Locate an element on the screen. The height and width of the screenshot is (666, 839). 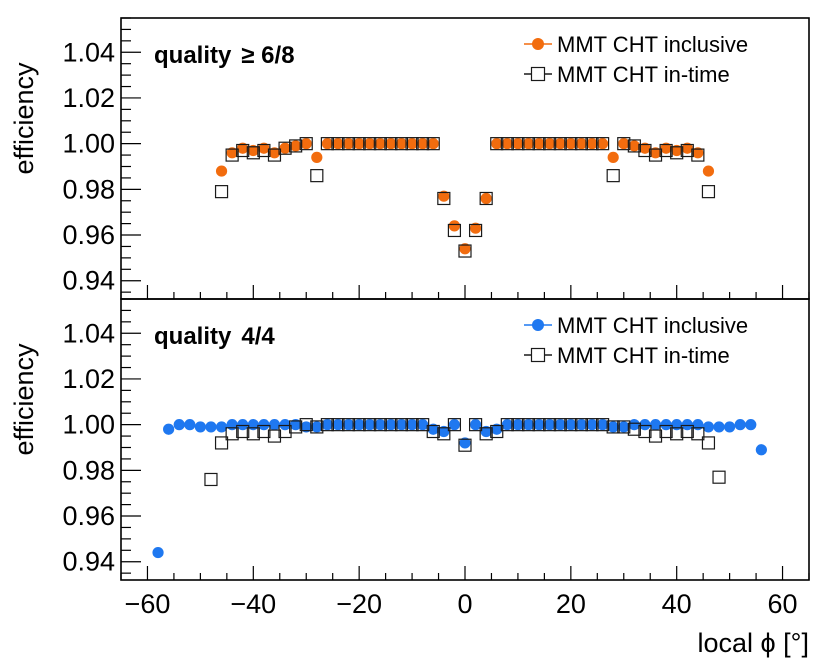
x-tick-label: 40 is located at coordinates (677, 604).